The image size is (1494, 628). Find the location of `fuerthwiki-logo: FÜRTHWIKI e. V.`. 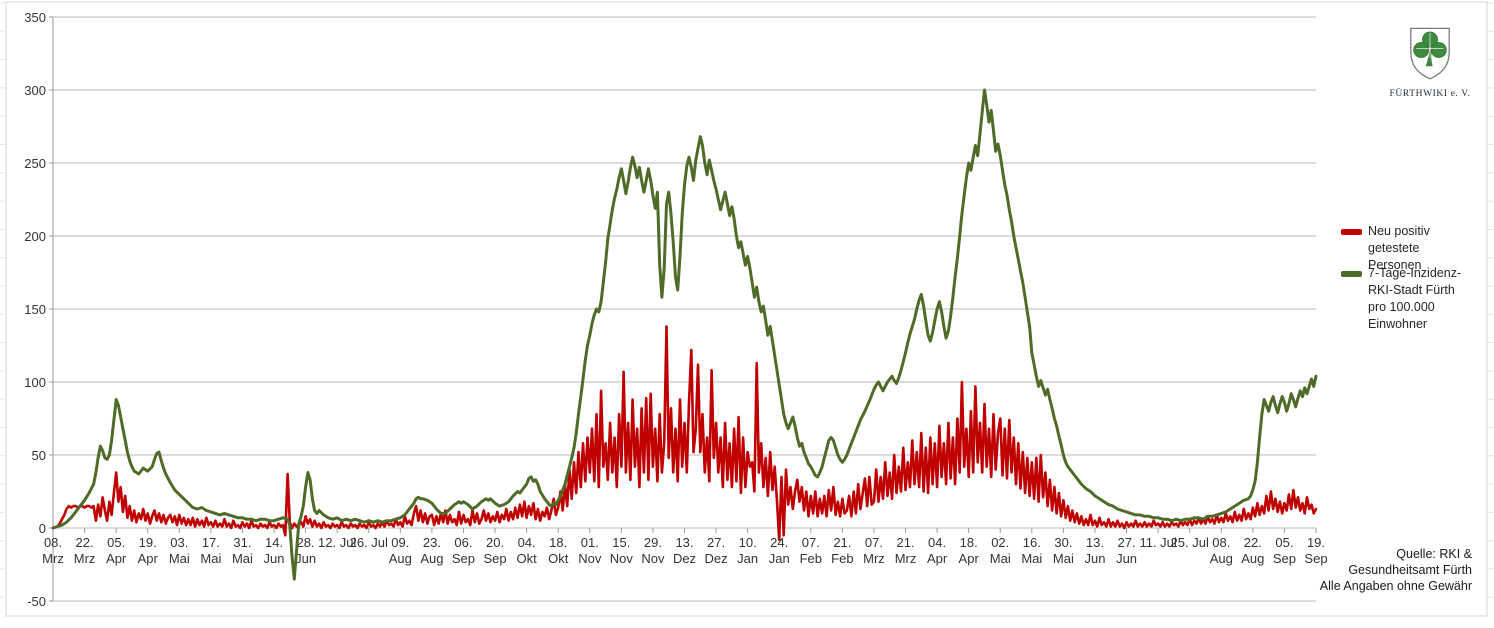

fuerthwiki-logo: FÜRTHWIKI e. V. is located at coordinates (1430, 62).